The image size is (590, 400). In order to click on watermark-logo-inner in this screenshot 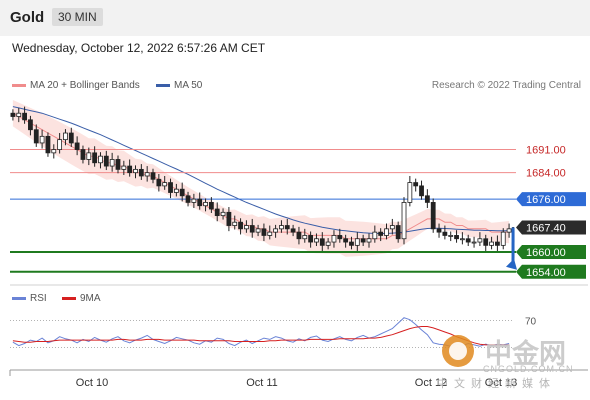, I will do `click(458, 351)`.